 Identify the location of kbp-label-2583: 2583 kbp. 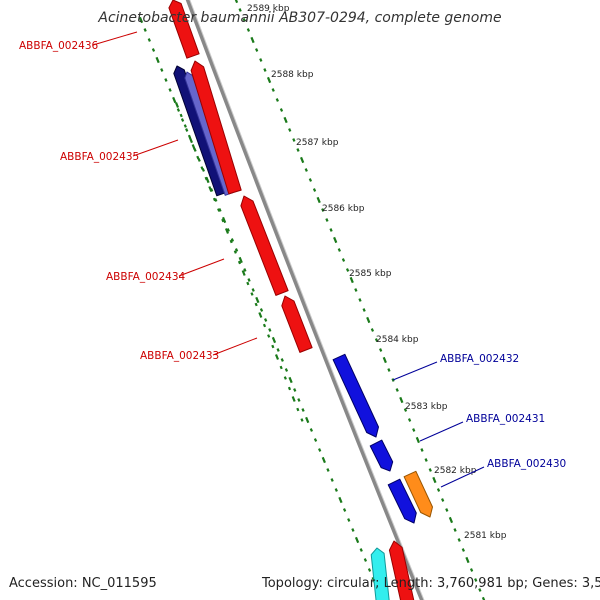
(426, 407).